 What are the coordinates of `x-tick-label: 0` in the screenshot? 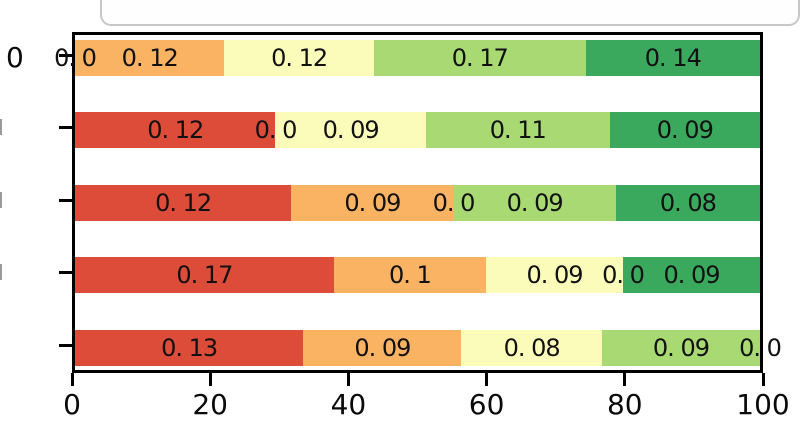 It's located at (72, 404).